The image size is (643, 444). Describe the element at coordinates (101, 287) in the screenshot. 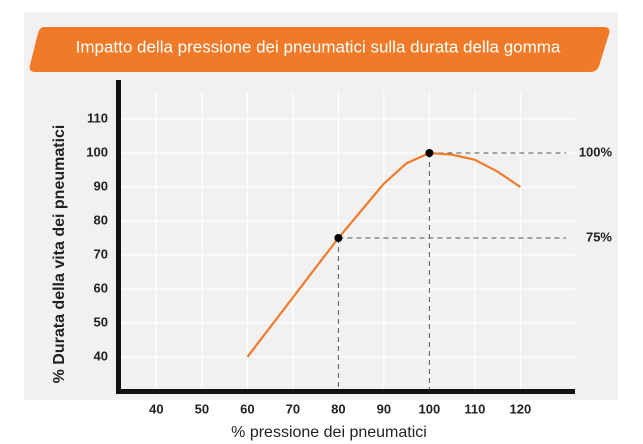

I see `y-tick-label: 60` at that location.